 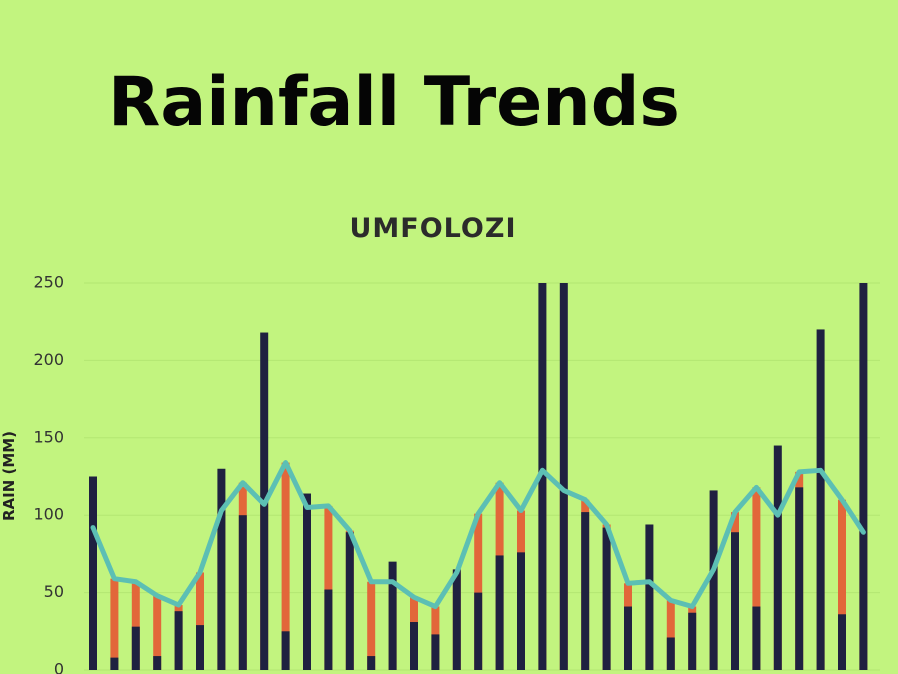 What do you see at coordinates (48, 359) in the screenshot?
I see `y-tick-label: 200` at bounding box center [48, 359].